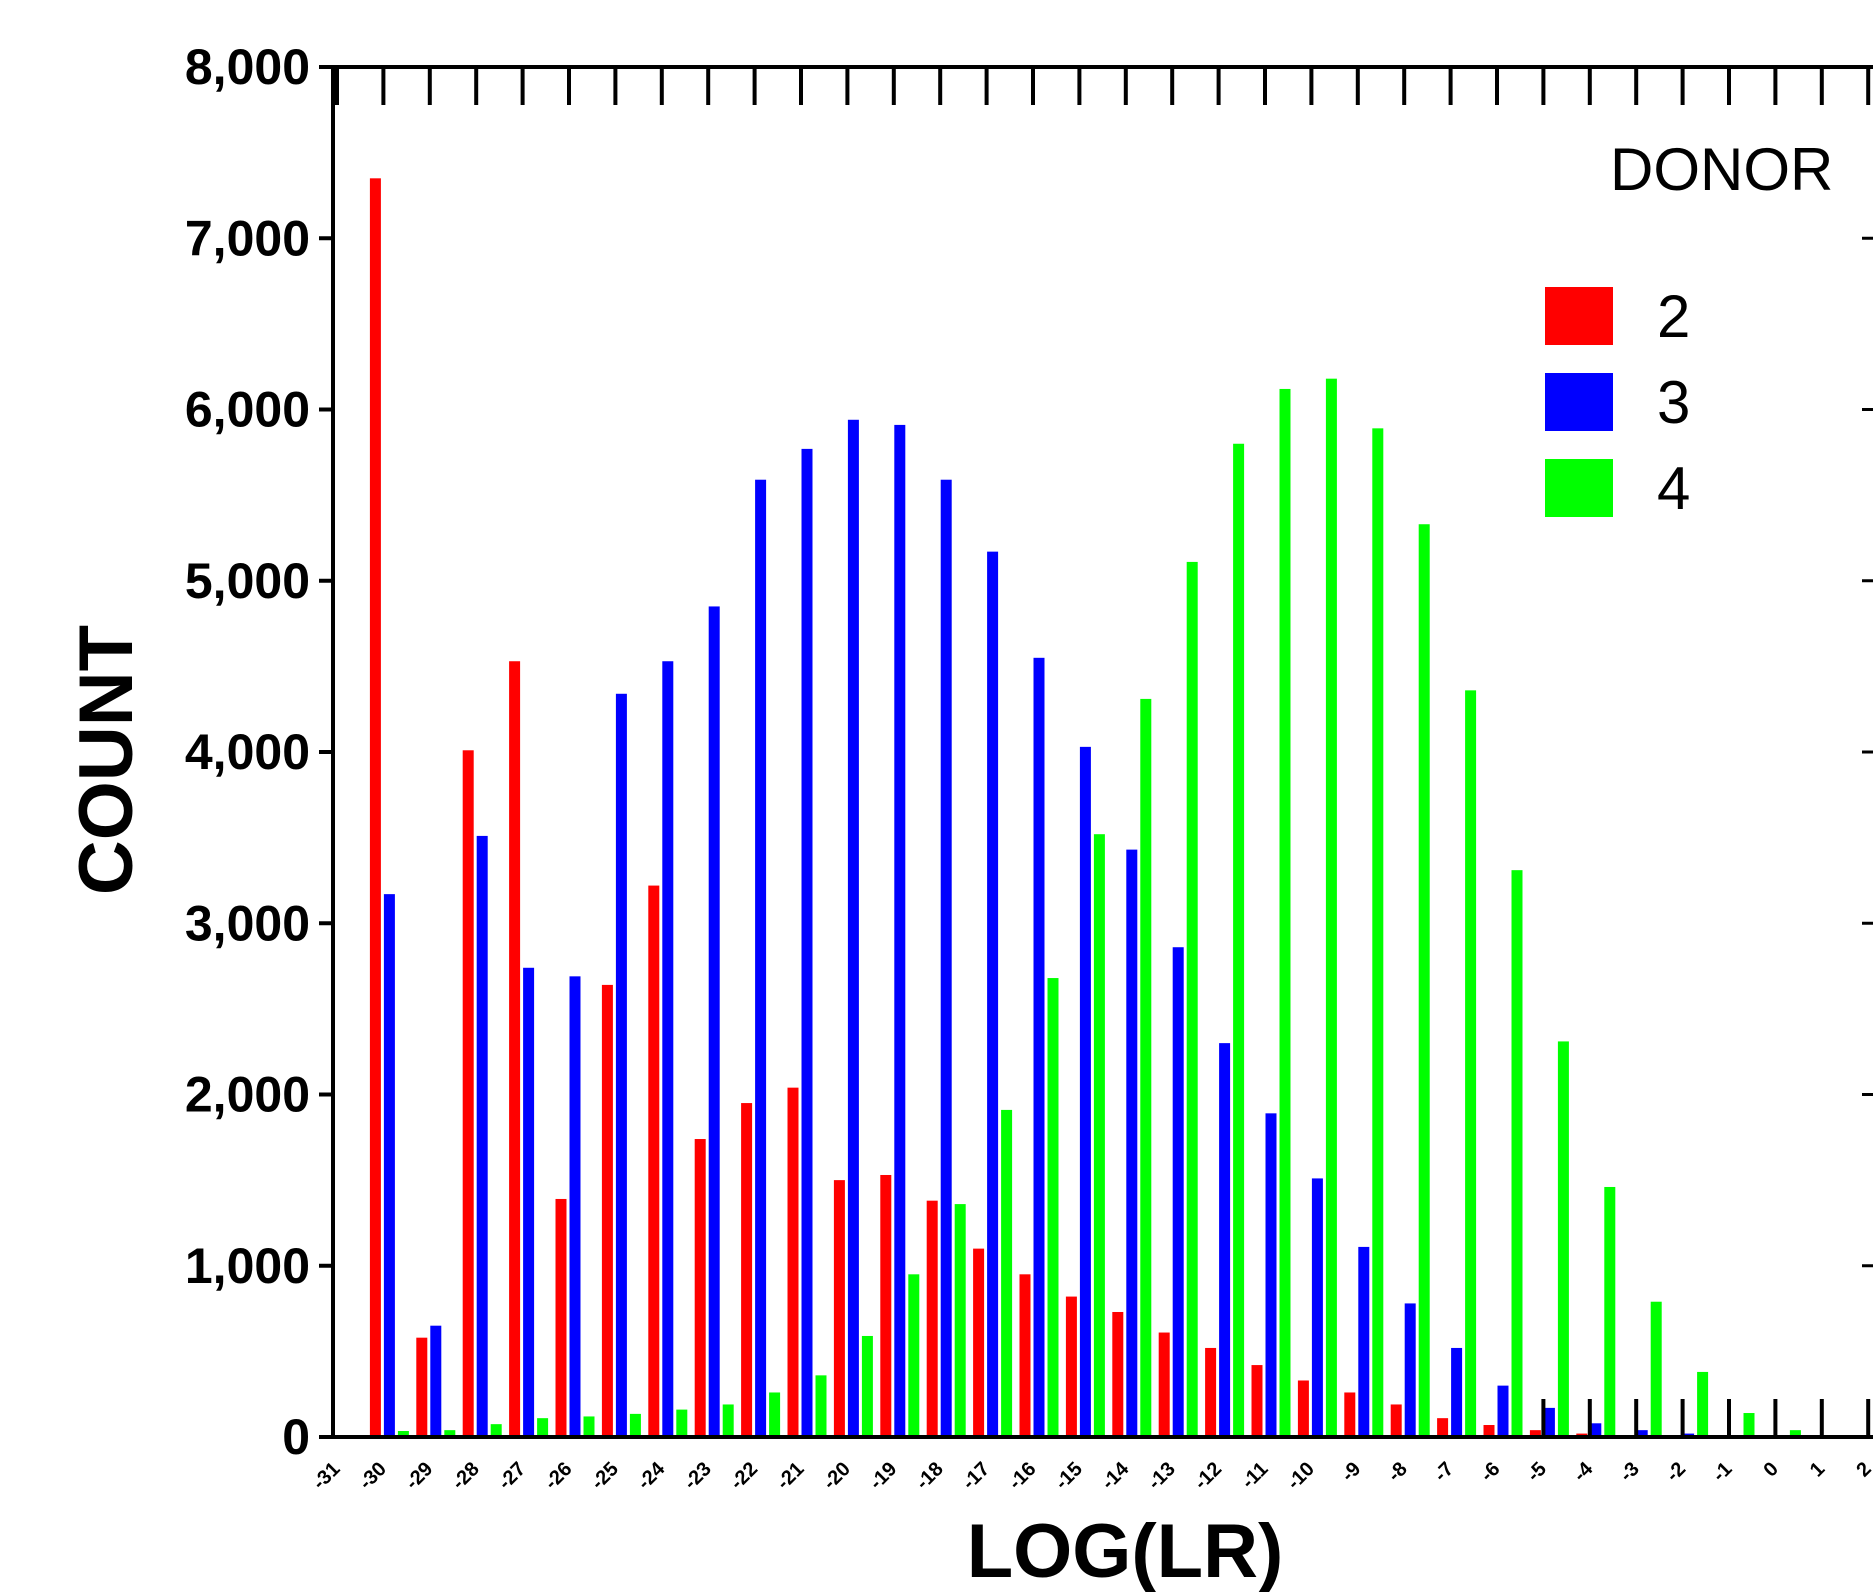  I want to click on bar-series-2--11, so click(1257, 1401).